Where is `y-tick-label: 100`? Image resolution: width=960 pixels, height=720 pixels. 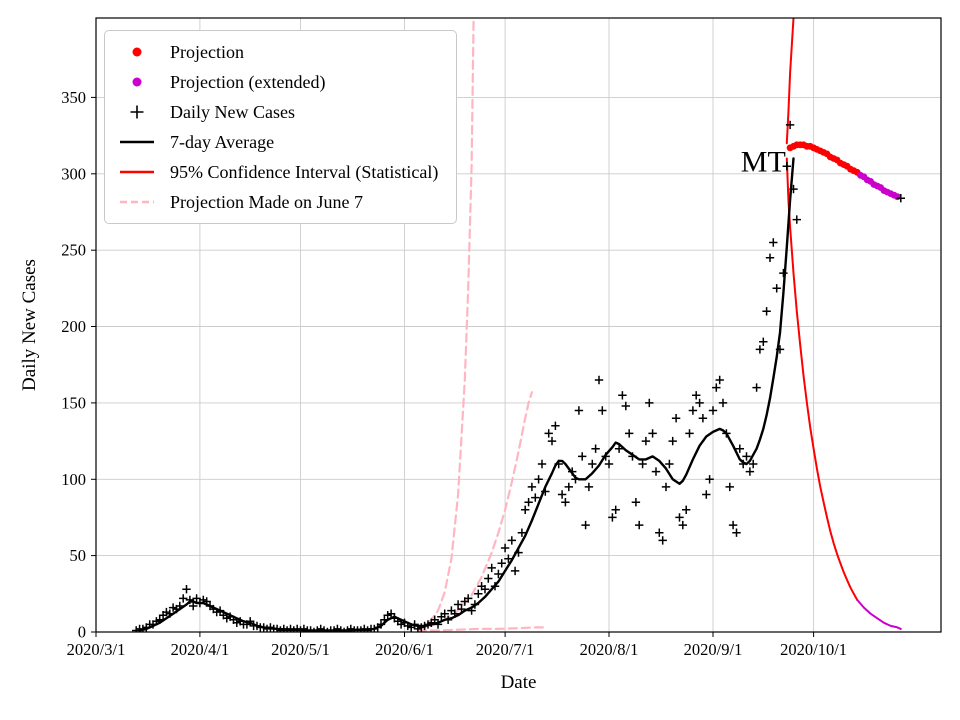
y-tick-label: 100 is located at coordinates (73, 479).